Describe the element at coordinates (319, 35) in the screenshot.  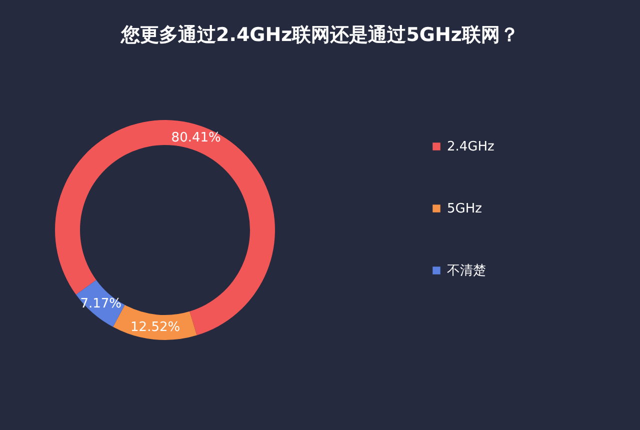
I see `chart-title: 您更多通过2.4GHz联网还是通过5GHz联网？` at that location.